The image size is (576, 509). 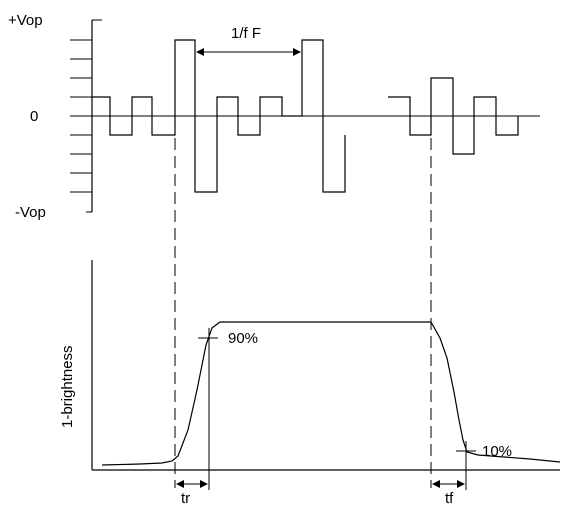 What do you see at coordinates (34, 116) in the screenshot?
I see `zero-label: 0` at bounding box center [34, 116].